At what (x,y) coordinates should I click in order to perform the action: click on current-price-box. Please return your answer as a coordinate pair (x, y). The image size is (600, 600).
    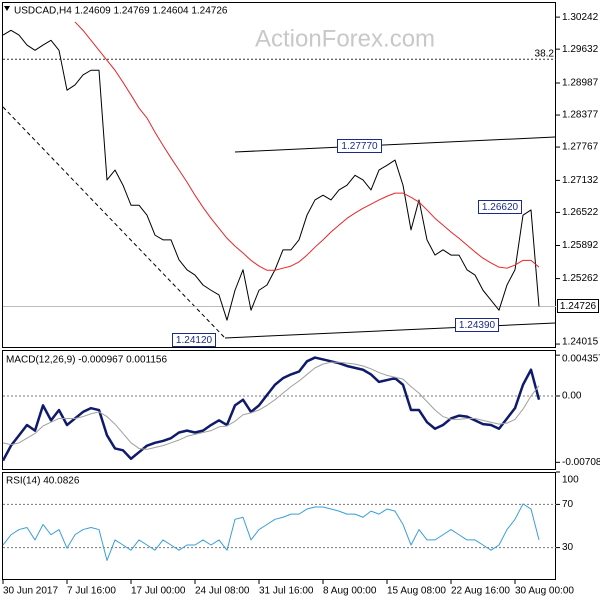
    Looking at the image, I should click on (578, 306).